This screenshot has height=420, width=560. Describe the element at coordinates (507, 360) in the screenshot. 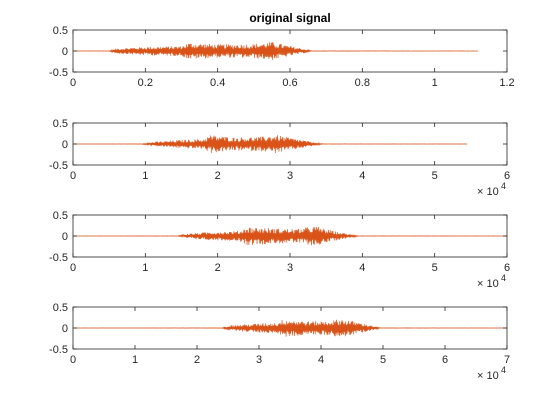

I see `x-tick-label: 7` at that location.